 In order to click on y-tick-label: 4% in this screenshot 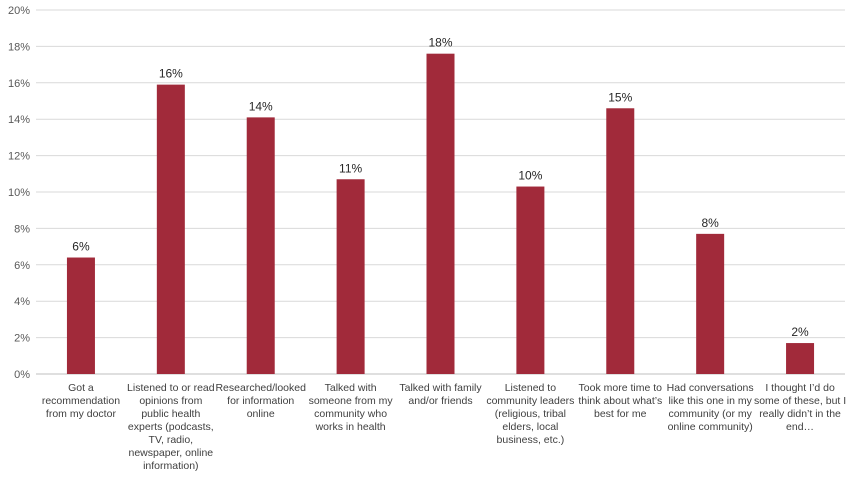, I will do `click(22, 302)`.